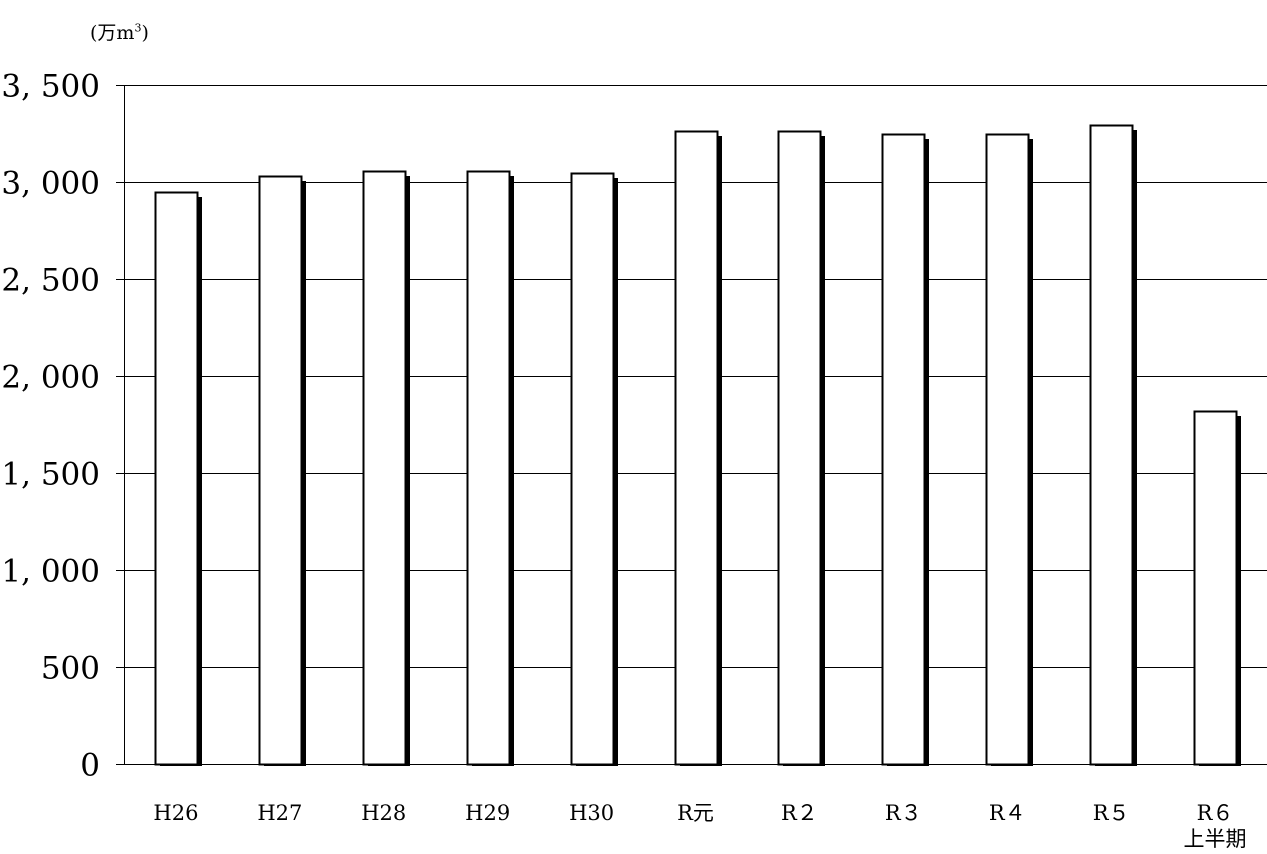  What do you see at coordinates (119, 32) in the screenshot?
I see `unit-label: (万m3)` at bounding box center [119, 32].